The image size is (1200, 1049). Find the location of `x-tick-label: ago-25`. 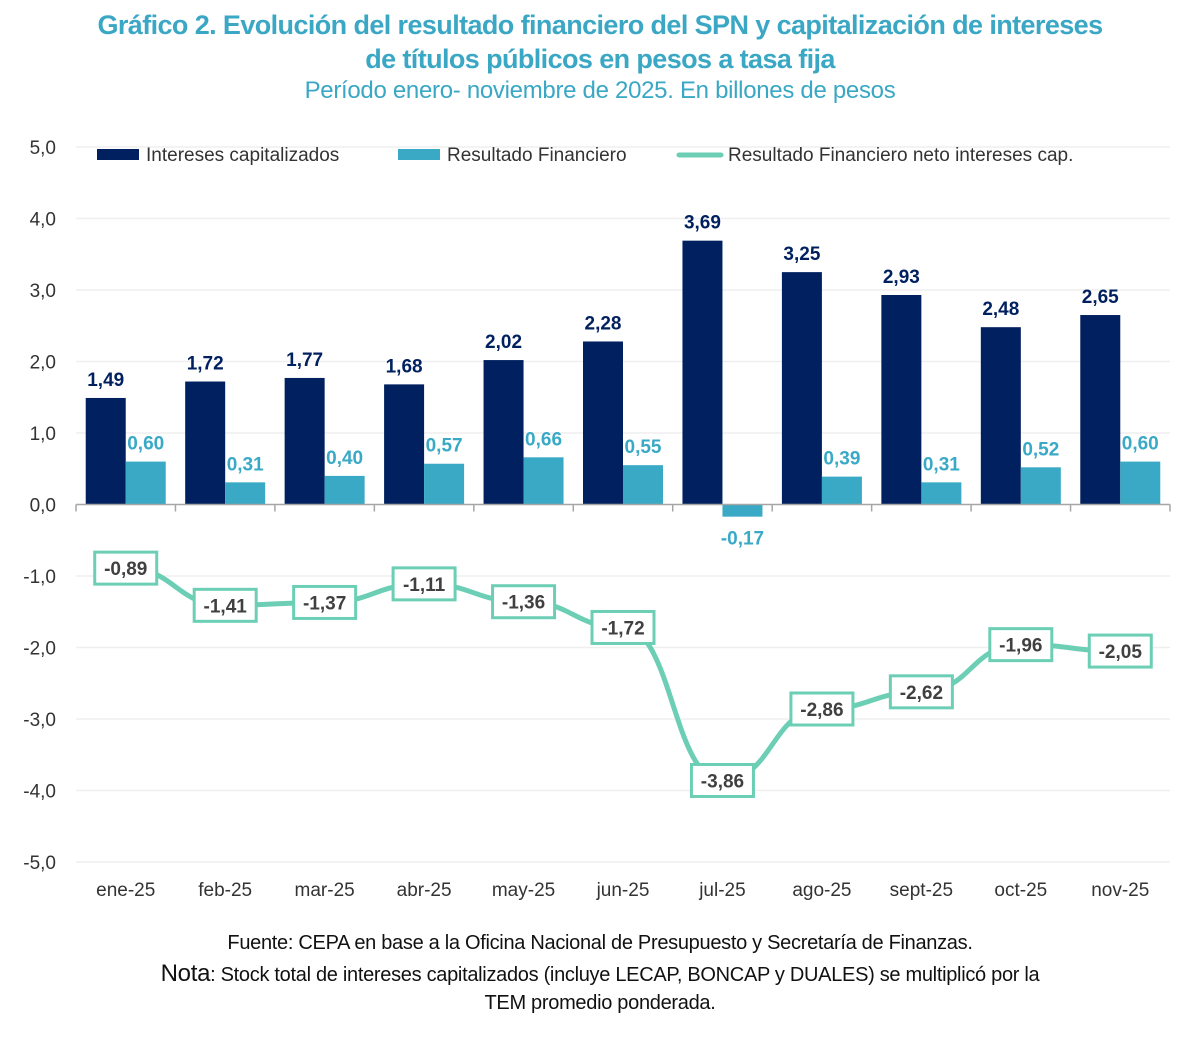

x-tick-label: ago-25 is located at coordinates (821, 890).